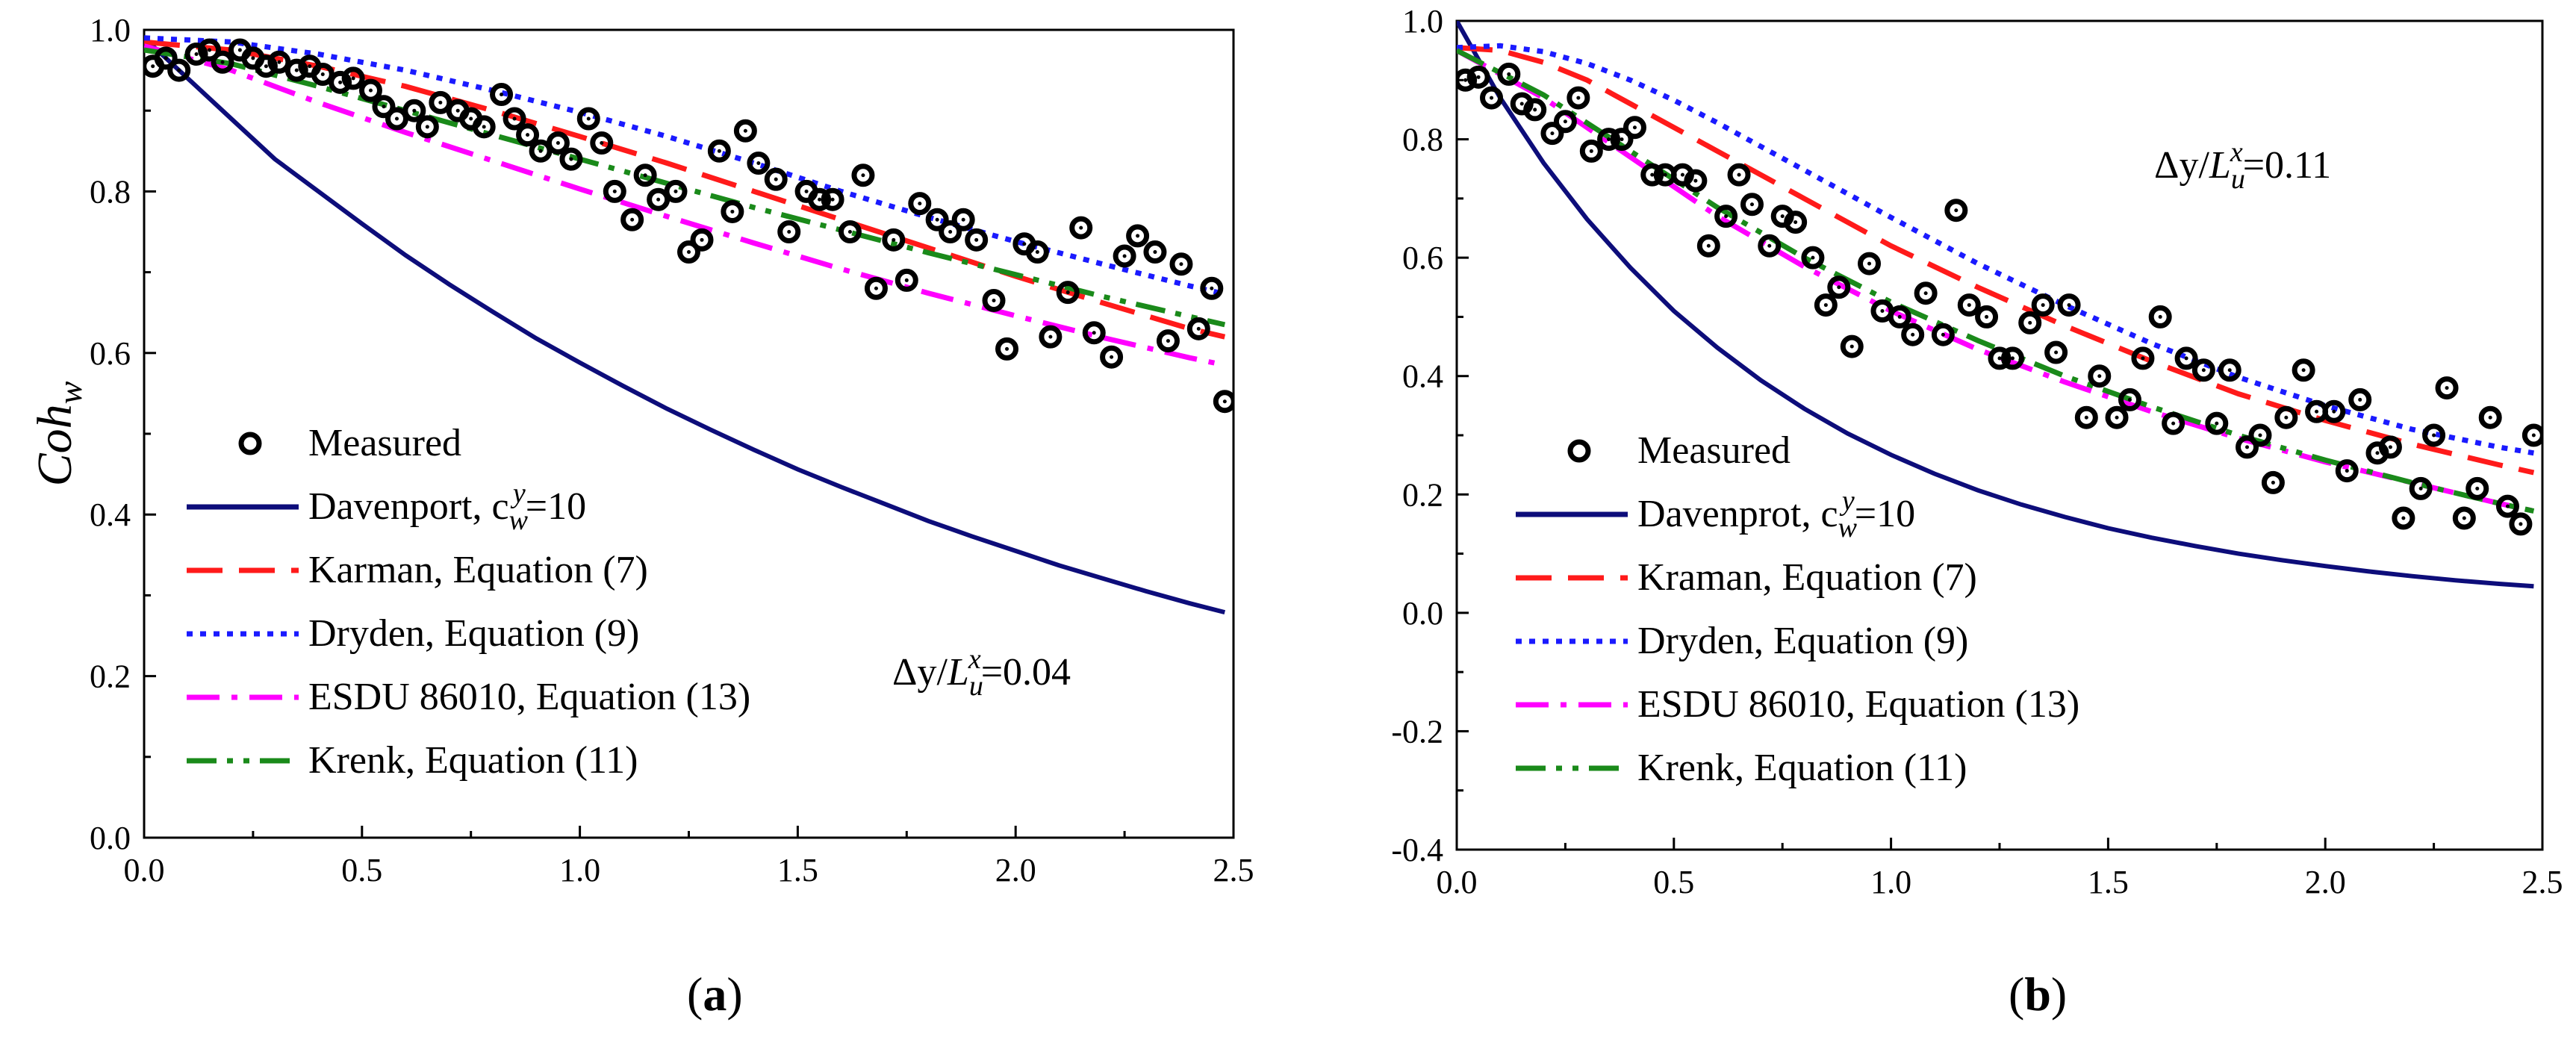 The height and width of the screenshot is (1040, 2576). What do you see at coordinates (1417, 850) in the screenshot?
I see `chart-b-y-tick-label: -0.4` at bounding box center [1417, 850].